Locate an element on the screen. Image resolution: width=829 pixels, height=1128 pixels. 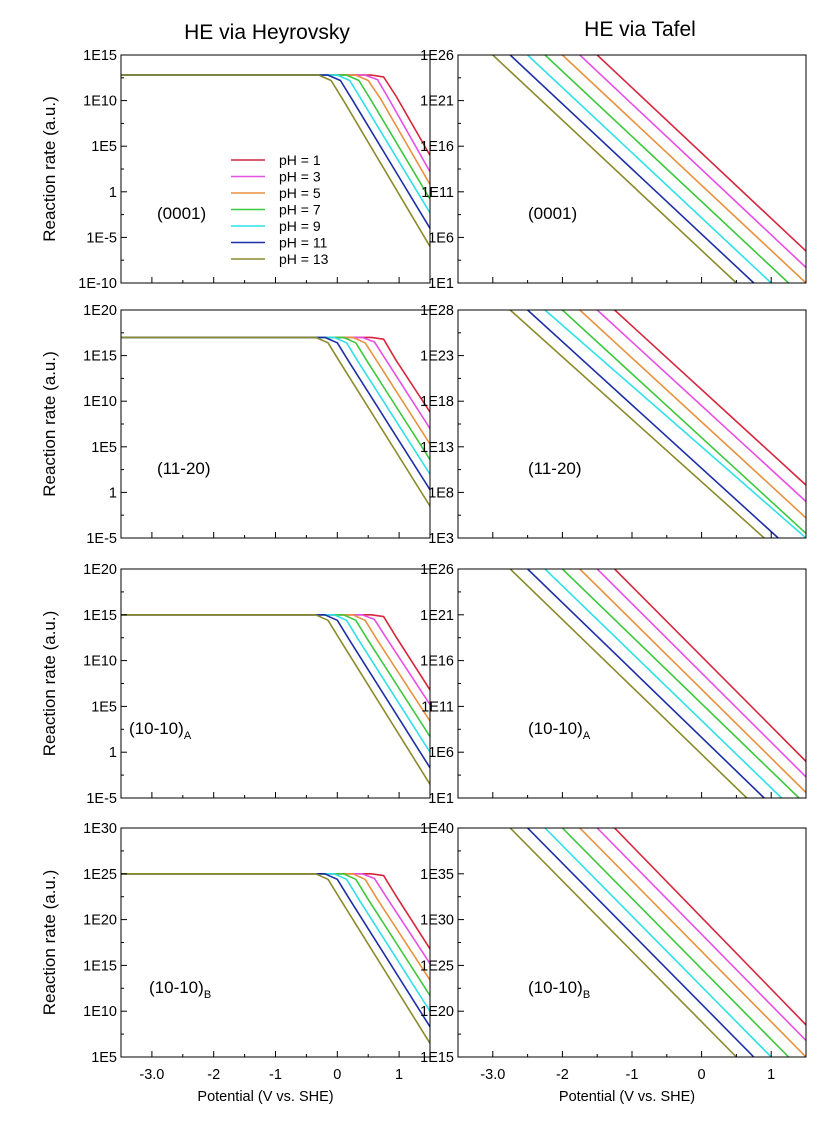
y-tick-label: 1E40 is located at coordinates (437, 829).